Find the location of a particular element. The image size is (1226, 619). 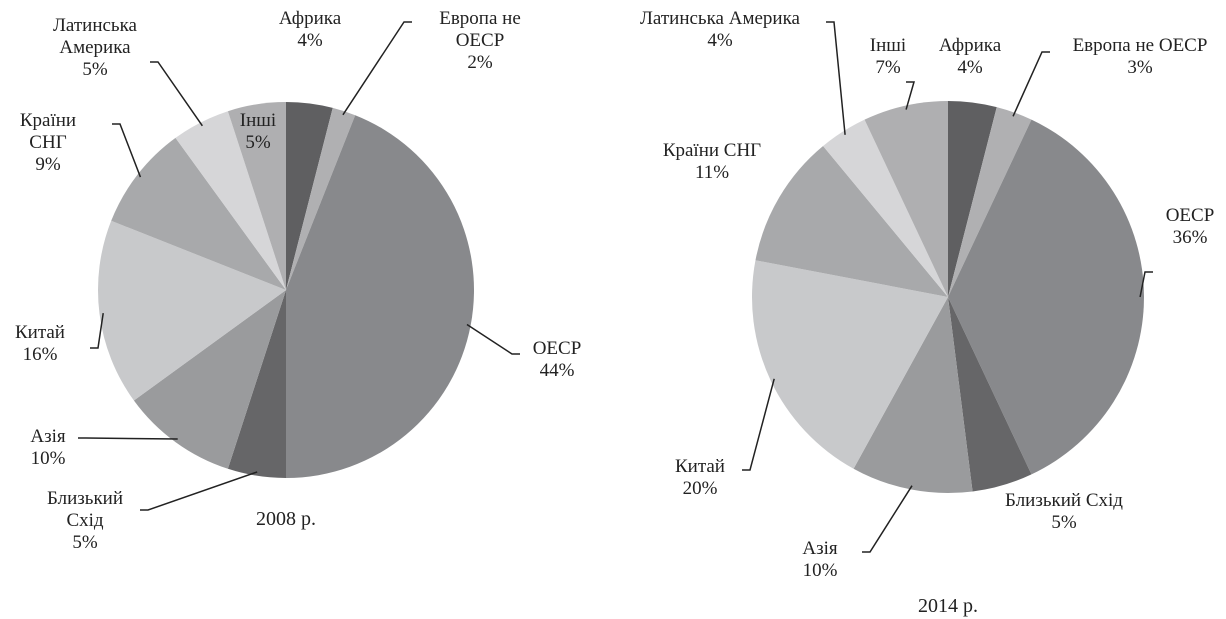

value-label: 9% is located at coordinates (48, 164).